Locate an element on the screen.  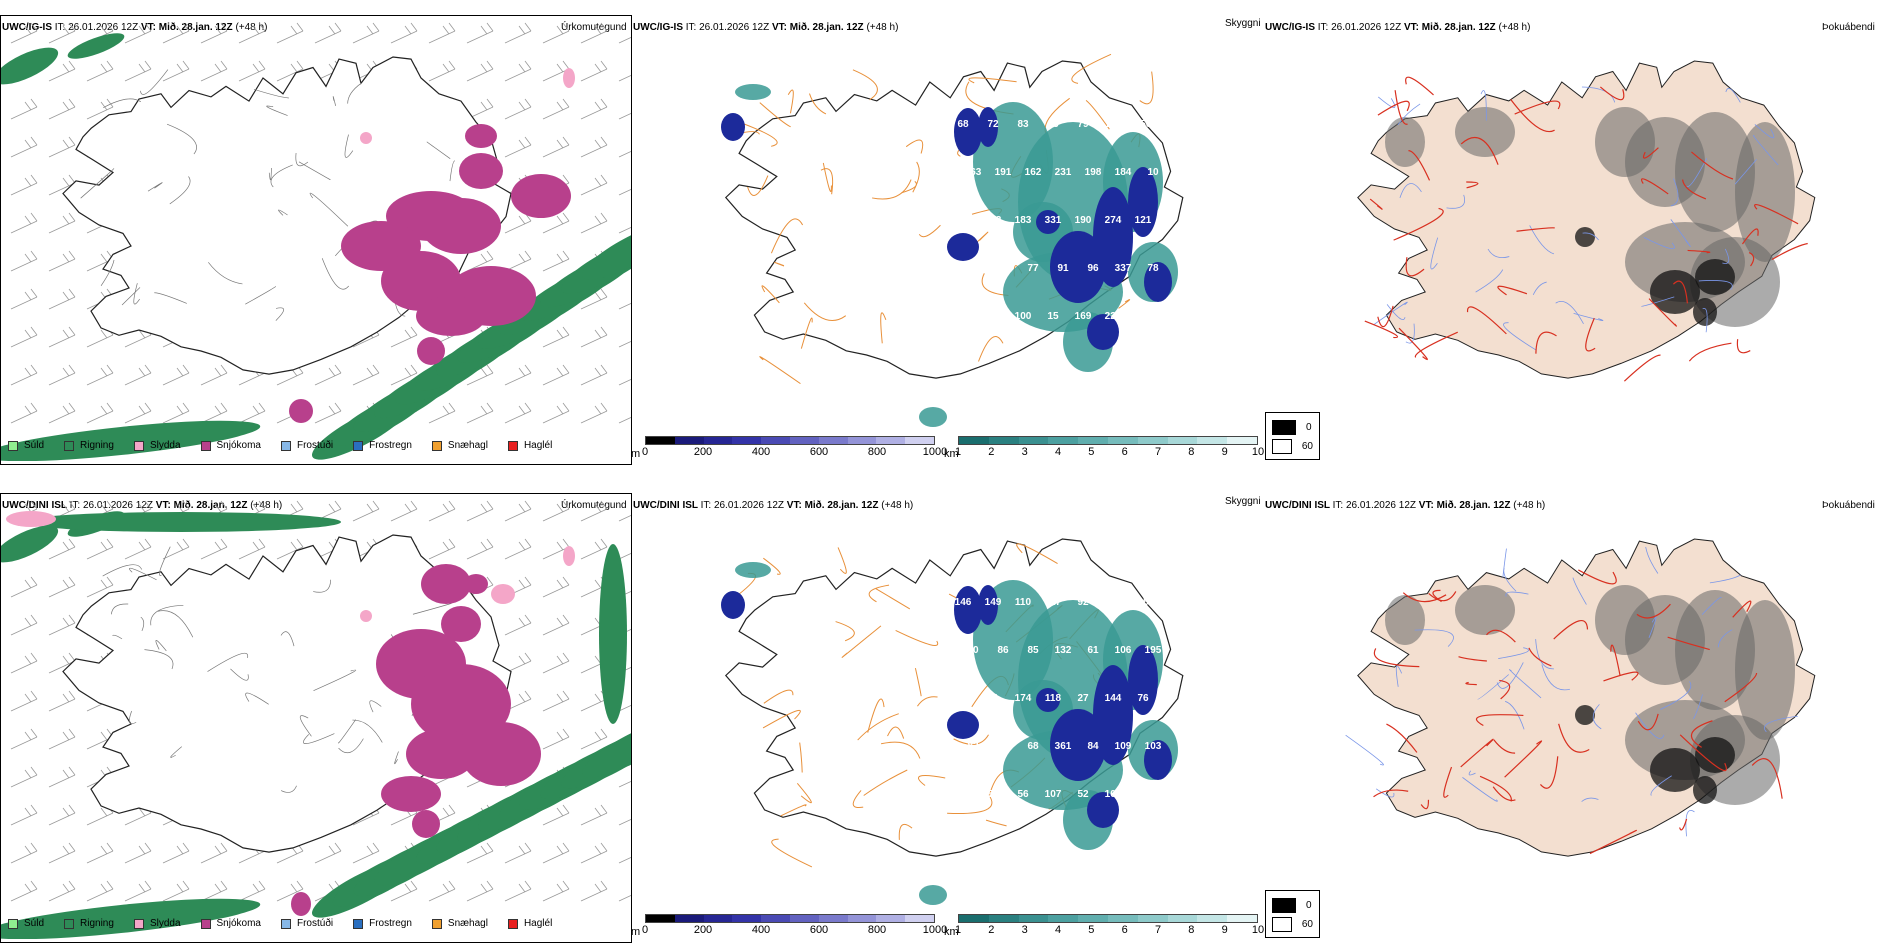
vis-title: Skyggni is located at coordinates (1243, 501).